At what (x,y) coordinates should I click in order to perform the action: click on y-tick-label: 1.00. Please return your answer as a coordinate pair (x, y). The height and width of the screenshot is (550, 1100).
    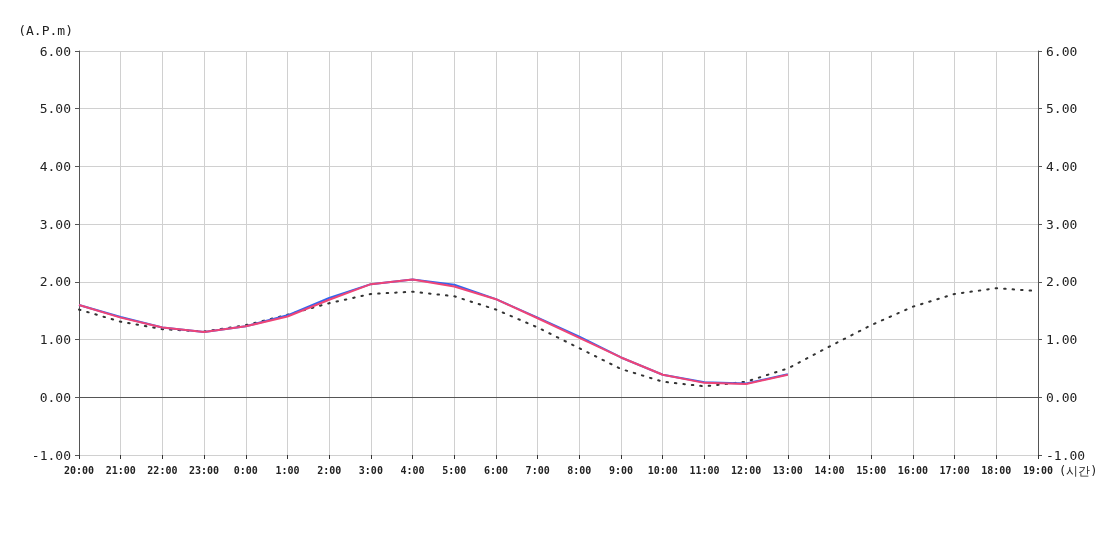
    Looking at the image, I should click on (55, 340).